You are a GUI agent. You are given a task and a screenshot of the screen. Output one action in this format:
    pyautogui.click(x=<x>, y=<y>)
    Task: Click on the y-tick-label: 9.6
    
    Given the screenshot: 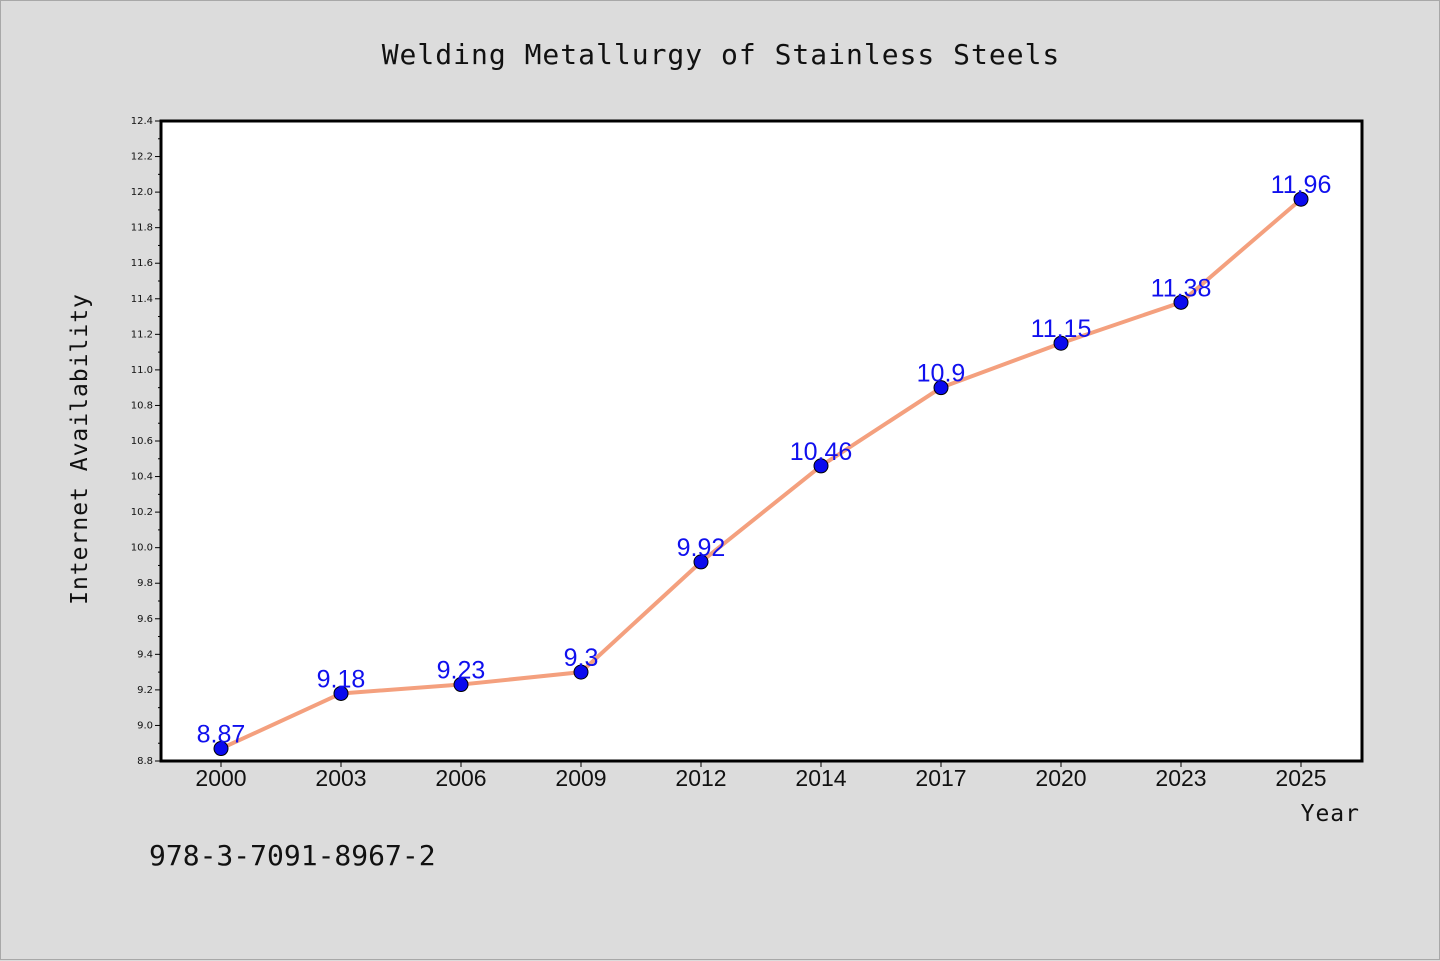 What is the action you would take?
    pyautogui.click(x=145, y=619)
    